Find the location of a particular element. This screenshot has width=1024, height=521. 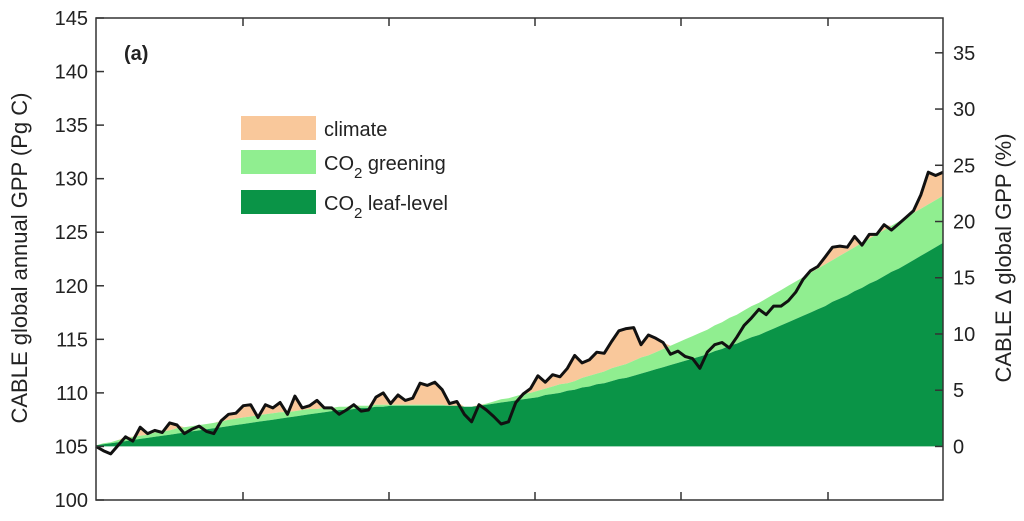

left-tick-label: 130 is located at coordinates (71, 180).